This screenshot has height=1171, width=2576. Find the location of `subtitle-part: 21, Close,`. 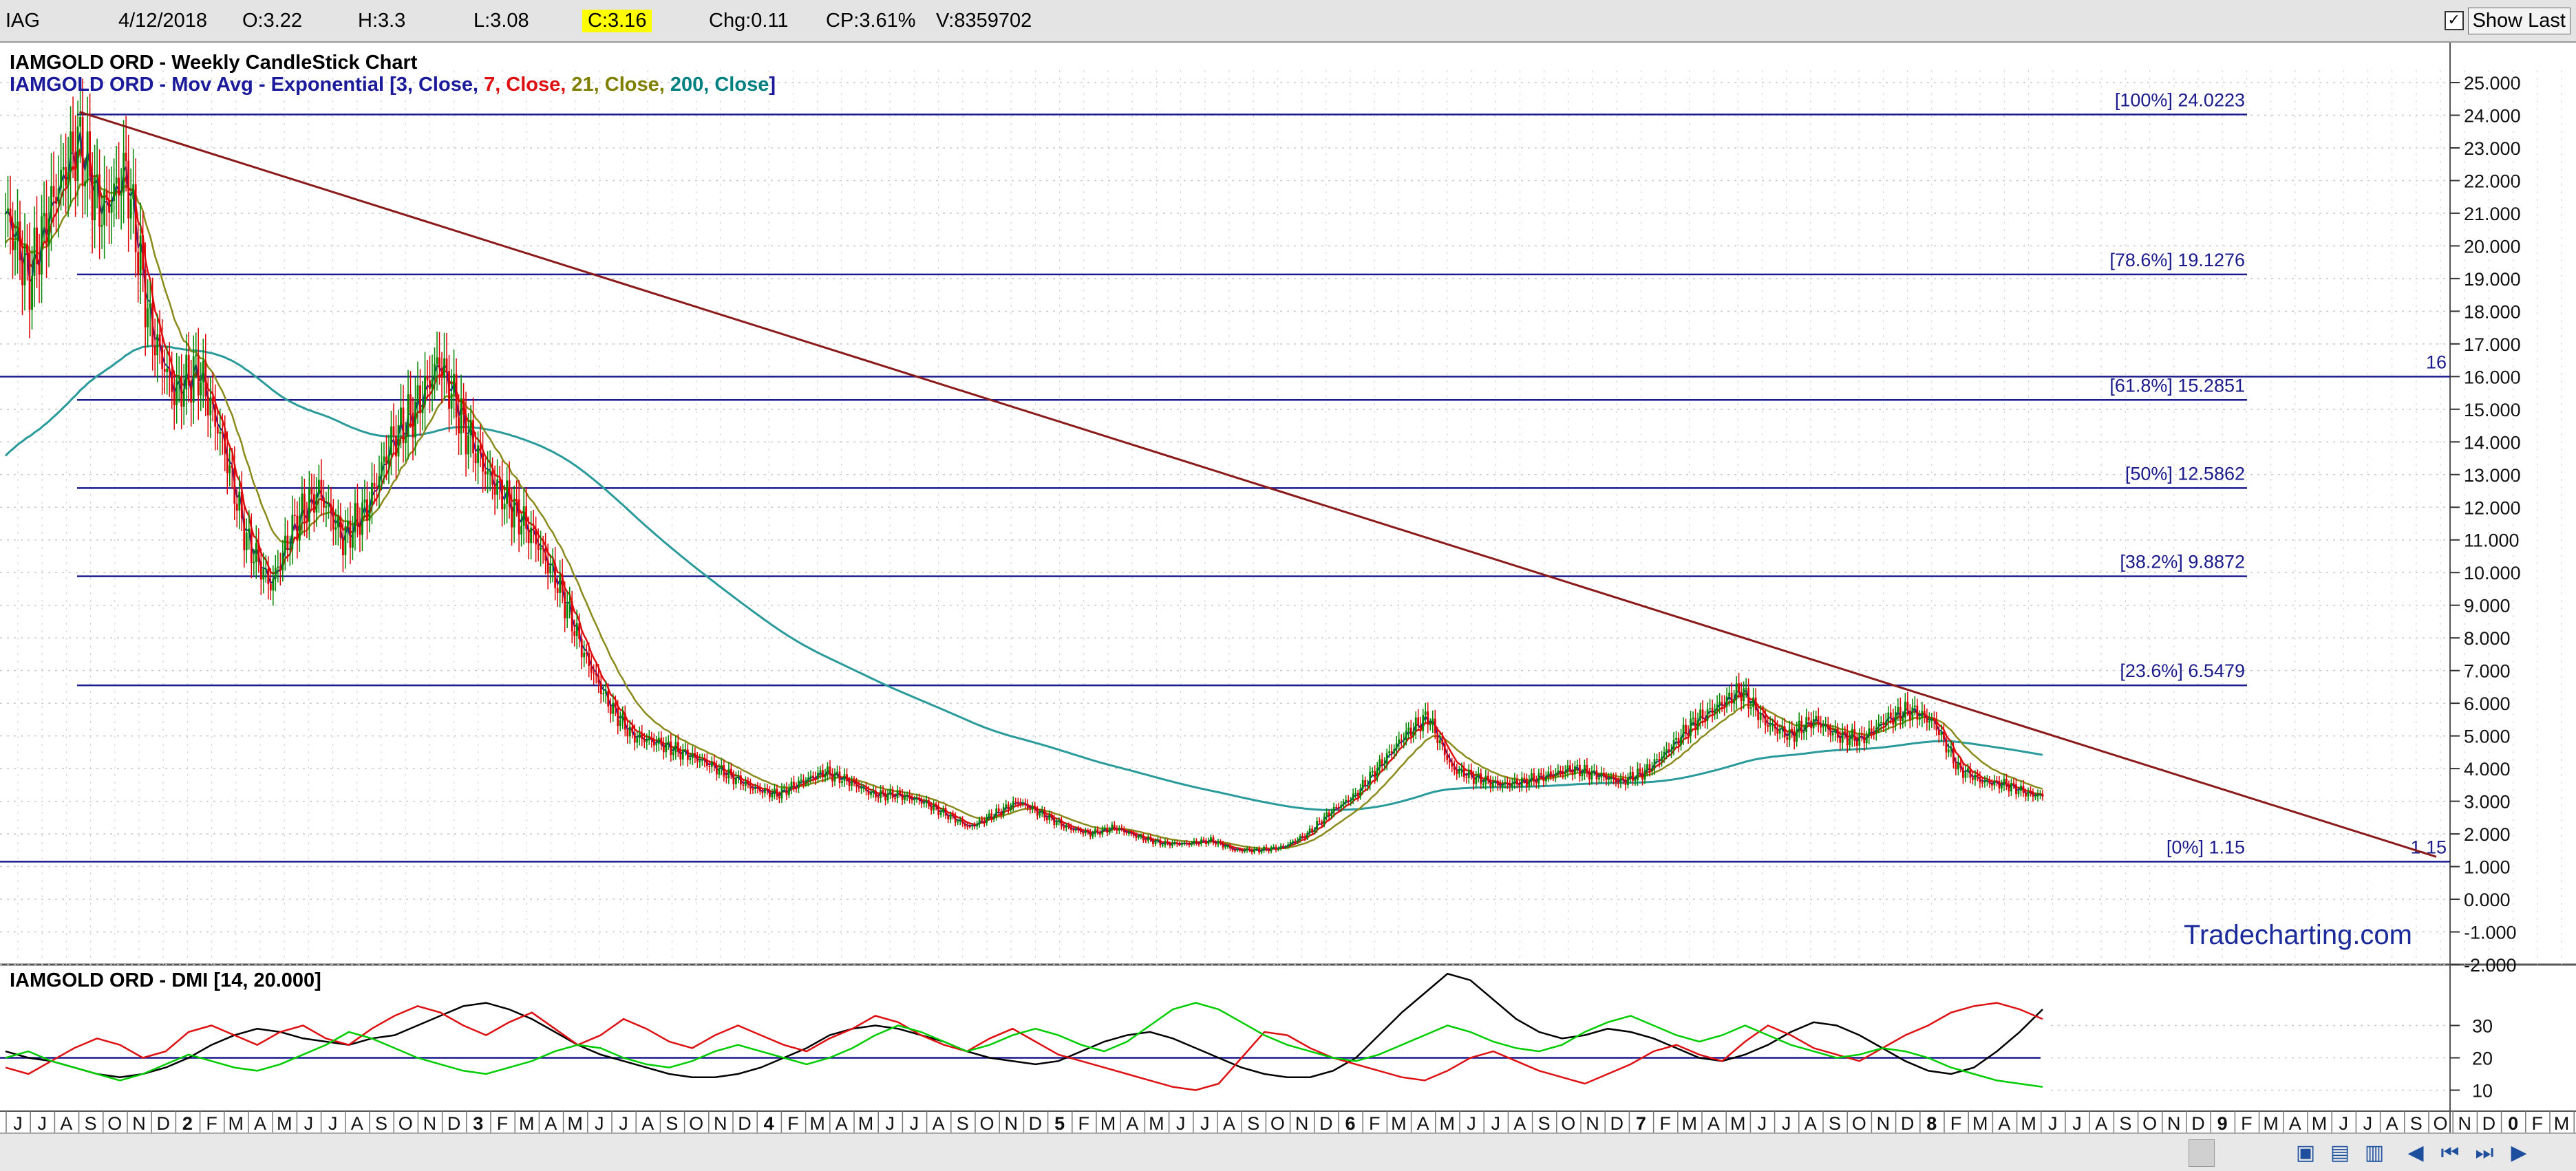

subtitle-part: 21, Close, is located at coordinates (620, 85).